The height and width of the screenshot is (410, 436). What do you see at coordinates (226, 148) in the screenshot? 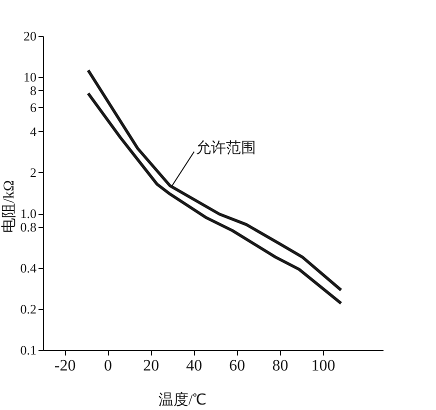
I see `annotation: 允许范围` at bounding box center [226, 148].